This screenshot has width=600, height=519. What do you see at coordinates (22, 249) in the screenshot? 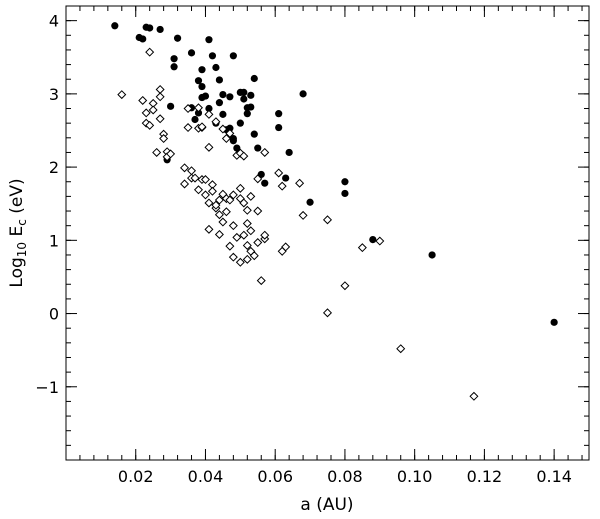
I see `y-axis-label-log-base: 10` at bounding box center [22, 249].